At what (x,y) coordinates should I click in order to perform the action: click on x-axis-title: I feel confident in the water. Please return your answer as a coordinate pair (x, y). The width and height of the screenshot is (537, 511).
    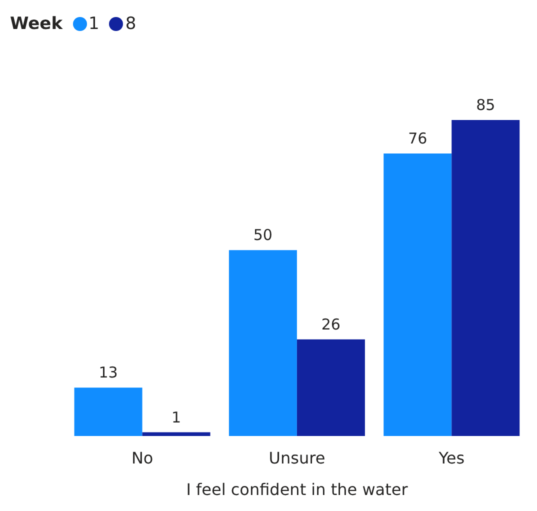
    Looking at the image, I should click on (297, 489).